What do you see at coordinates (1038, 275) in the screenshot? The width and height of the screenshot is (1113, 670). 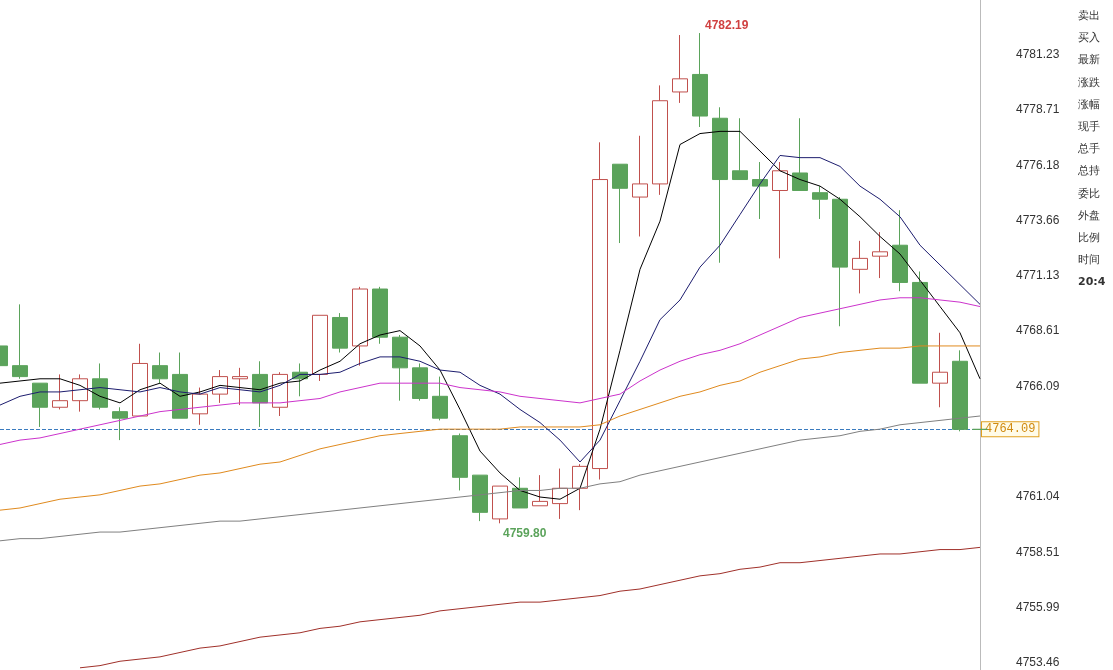 I see `y-tick-label: 4771.13` at bounding box center [1038, 275].